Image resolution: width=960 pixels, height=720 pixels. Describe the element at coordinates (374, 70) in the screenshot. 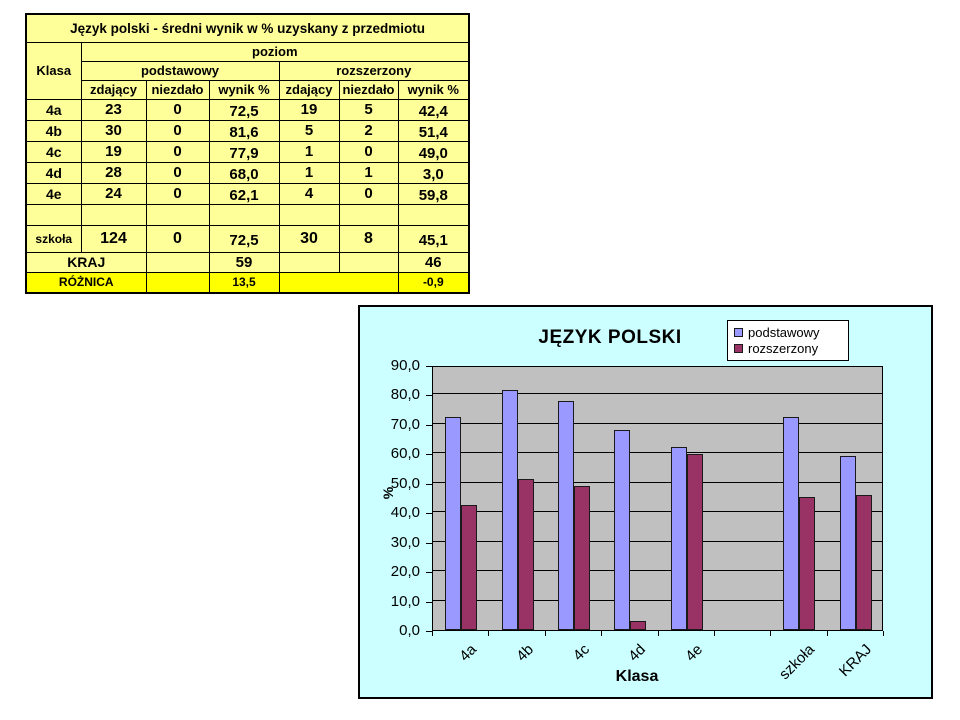

I see `header-rozszerzony: rozszerzony` at that location.